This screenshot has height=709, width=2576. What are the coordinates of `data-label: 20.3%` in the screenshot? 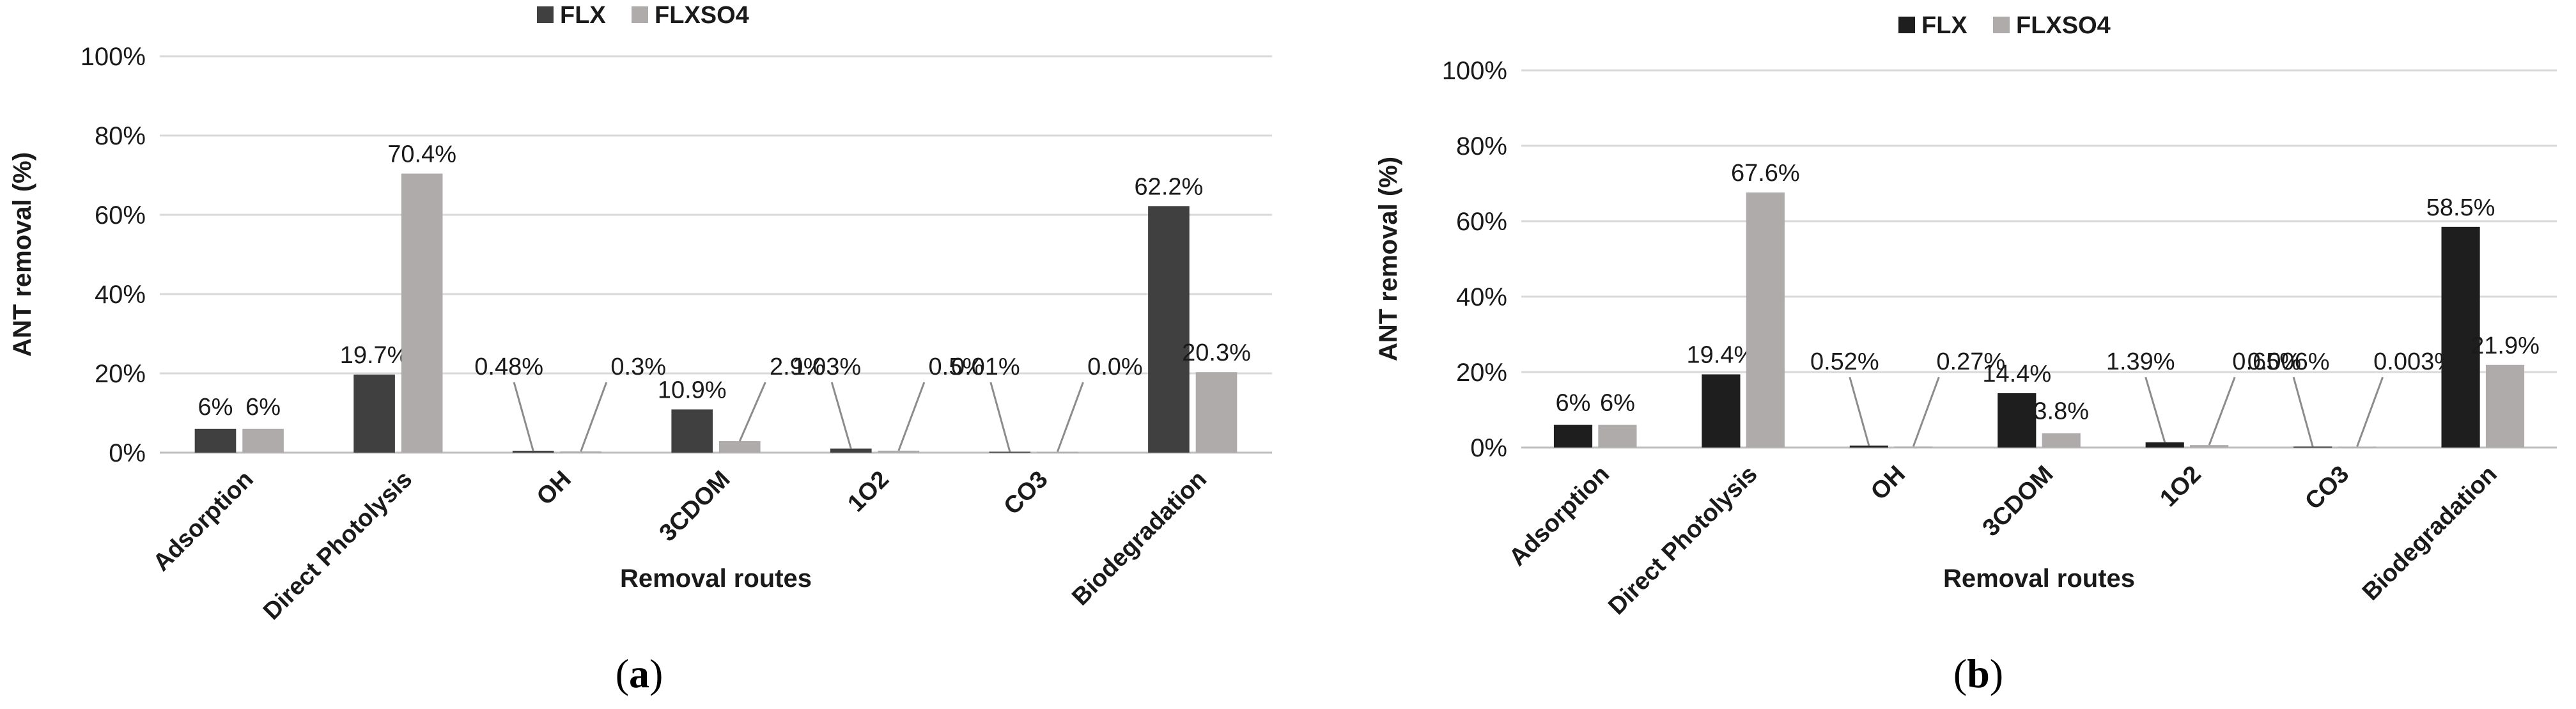 It's located at (1216, 352).